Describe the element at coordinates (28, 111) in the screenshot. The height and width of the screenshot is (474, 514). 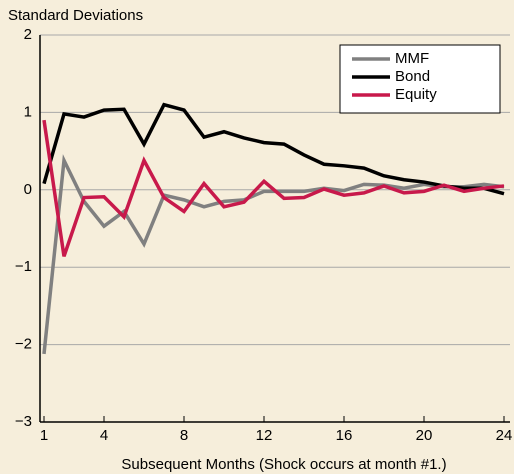
I see `y-tick-label: 1` at that location.